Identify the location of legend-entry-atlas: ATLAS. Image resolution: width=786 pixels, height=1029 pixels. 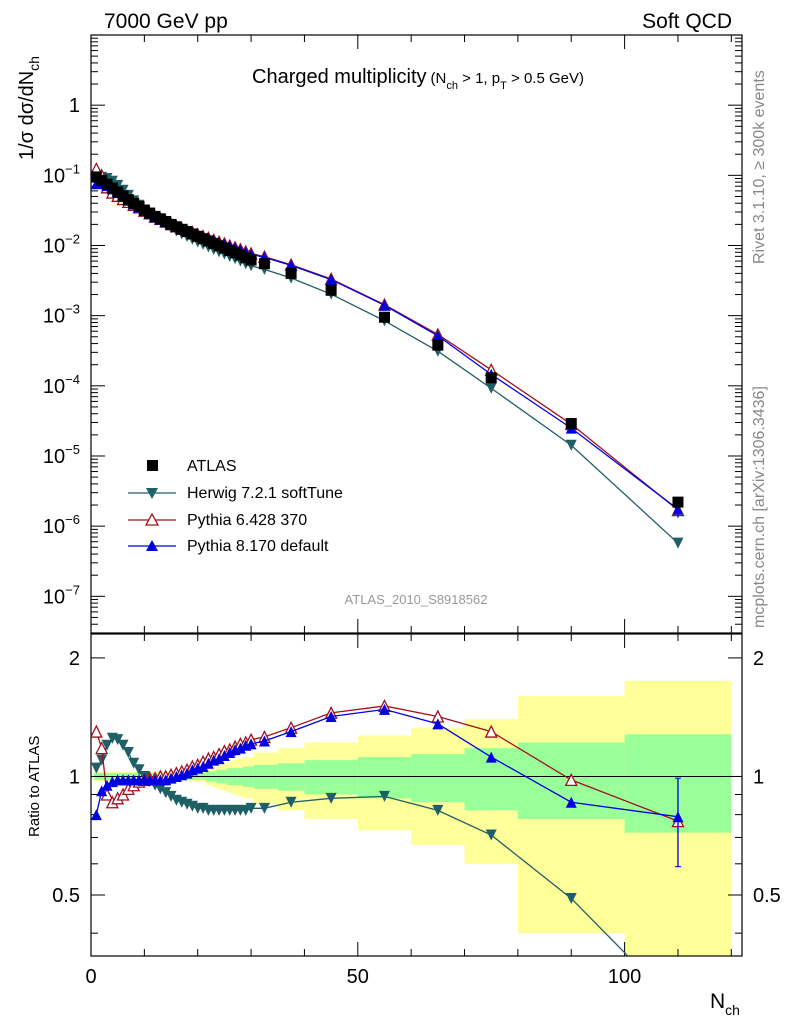
(192, 466).